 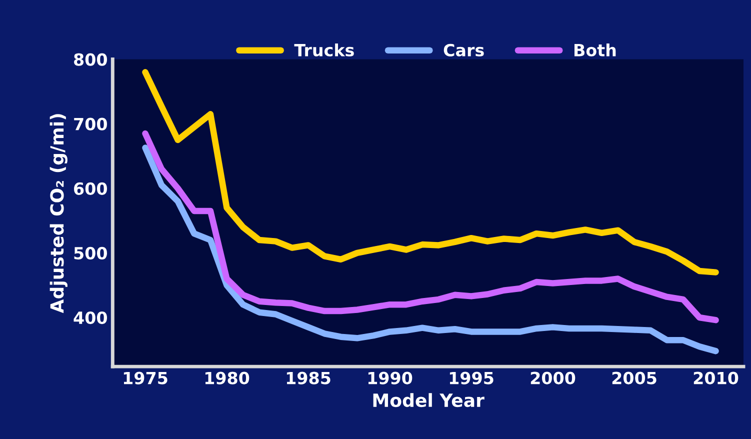 I want to click on legend-label: Trucks, so click(x=324, y=50).